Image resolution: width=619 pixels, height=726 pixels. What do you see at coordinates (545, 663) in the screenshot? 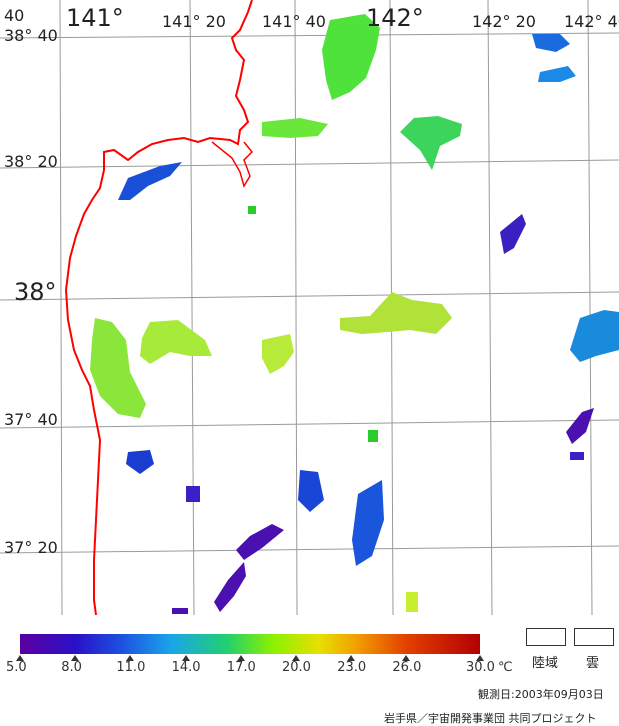
I see `land-legend-label: 陸域` at bounding box center [545, 663].